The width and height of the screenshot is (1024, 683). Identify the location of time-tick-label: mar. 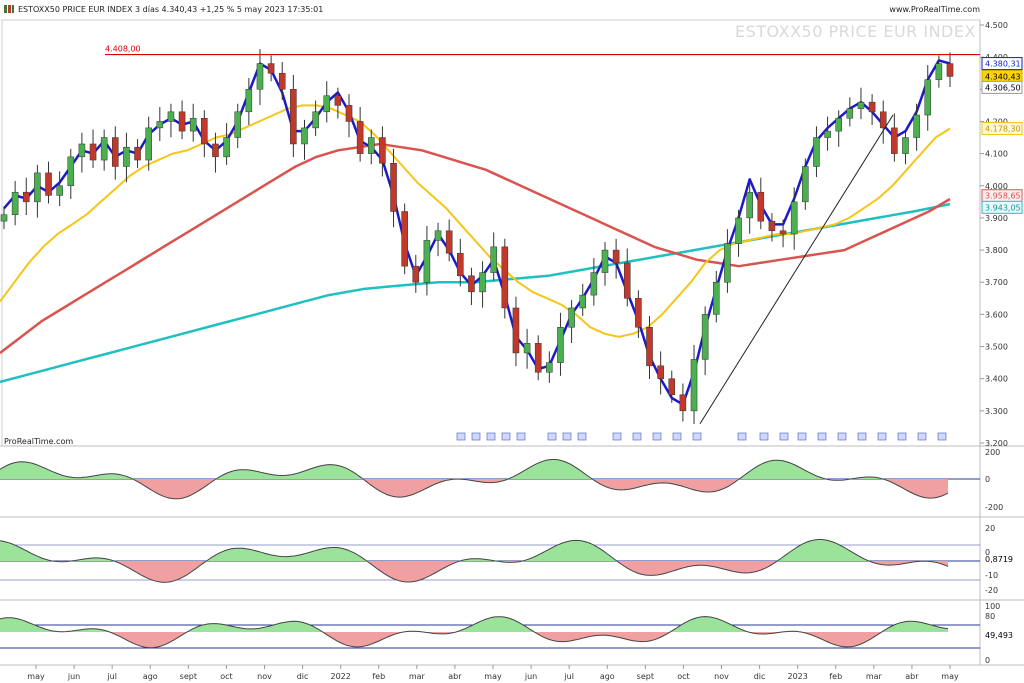
(874, 676).